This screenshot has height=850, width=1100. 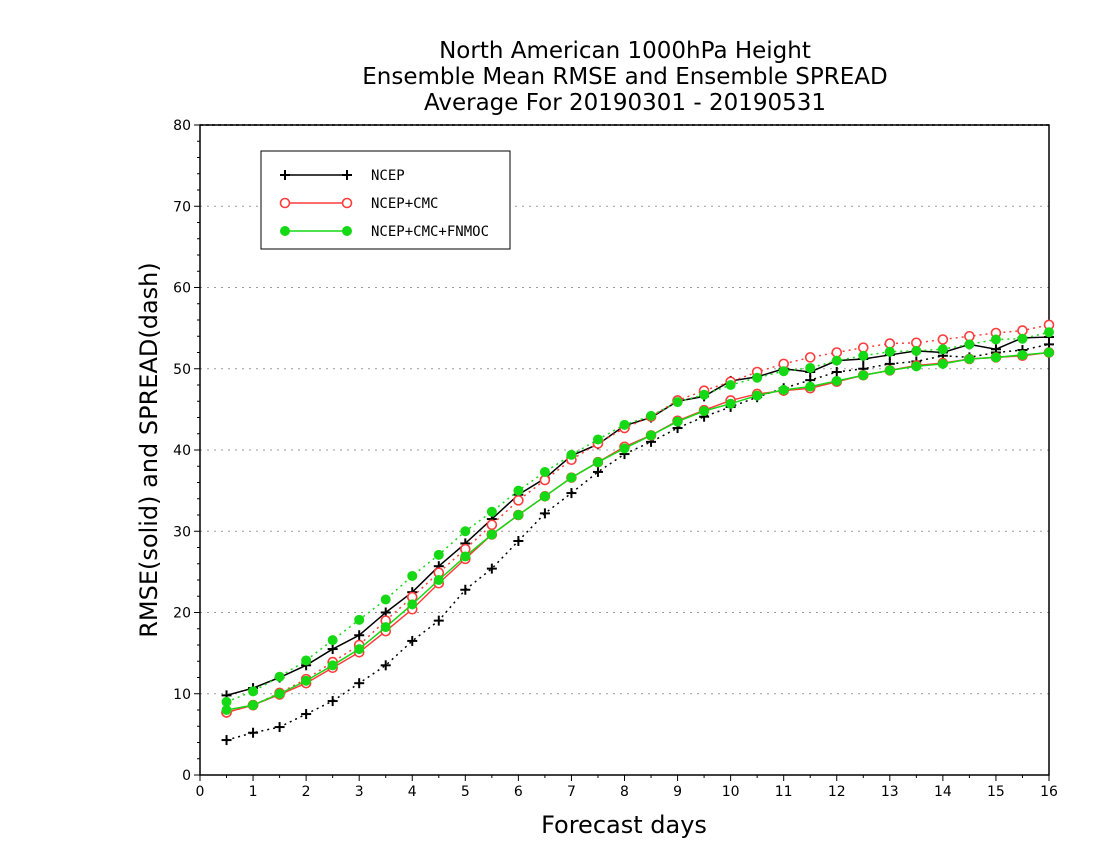 What do you see at coordinates (731, 792) in the screenshot?
I see `x-tick-label: 10` at bounding box center [731, 792].